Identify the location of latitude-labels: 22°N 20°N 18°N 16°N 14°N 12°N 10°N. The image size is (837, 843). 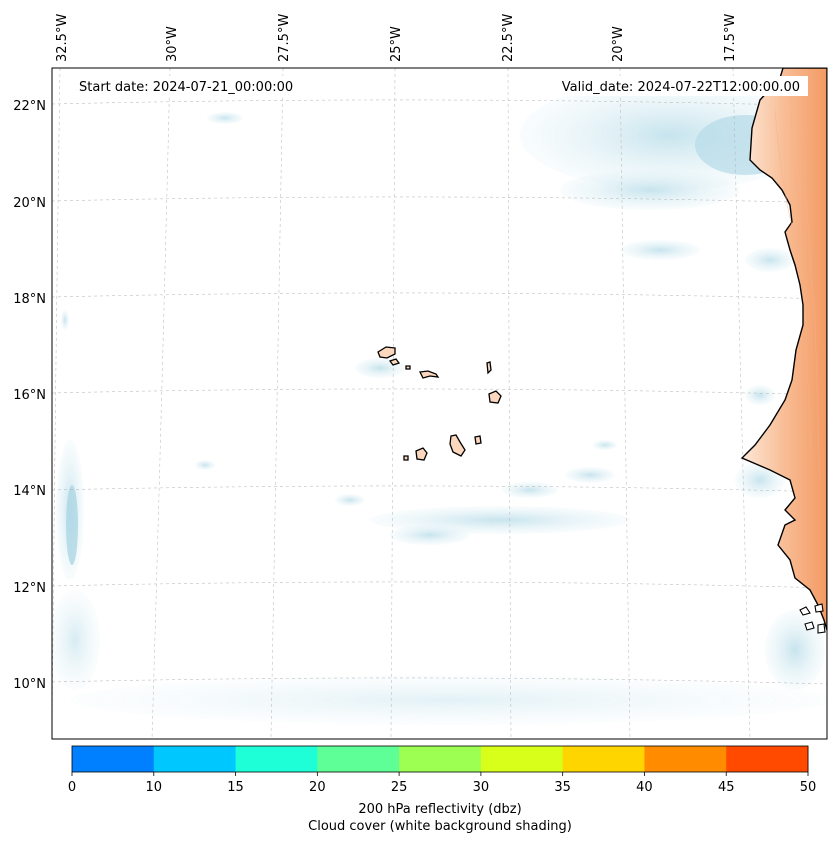
(29, 395).